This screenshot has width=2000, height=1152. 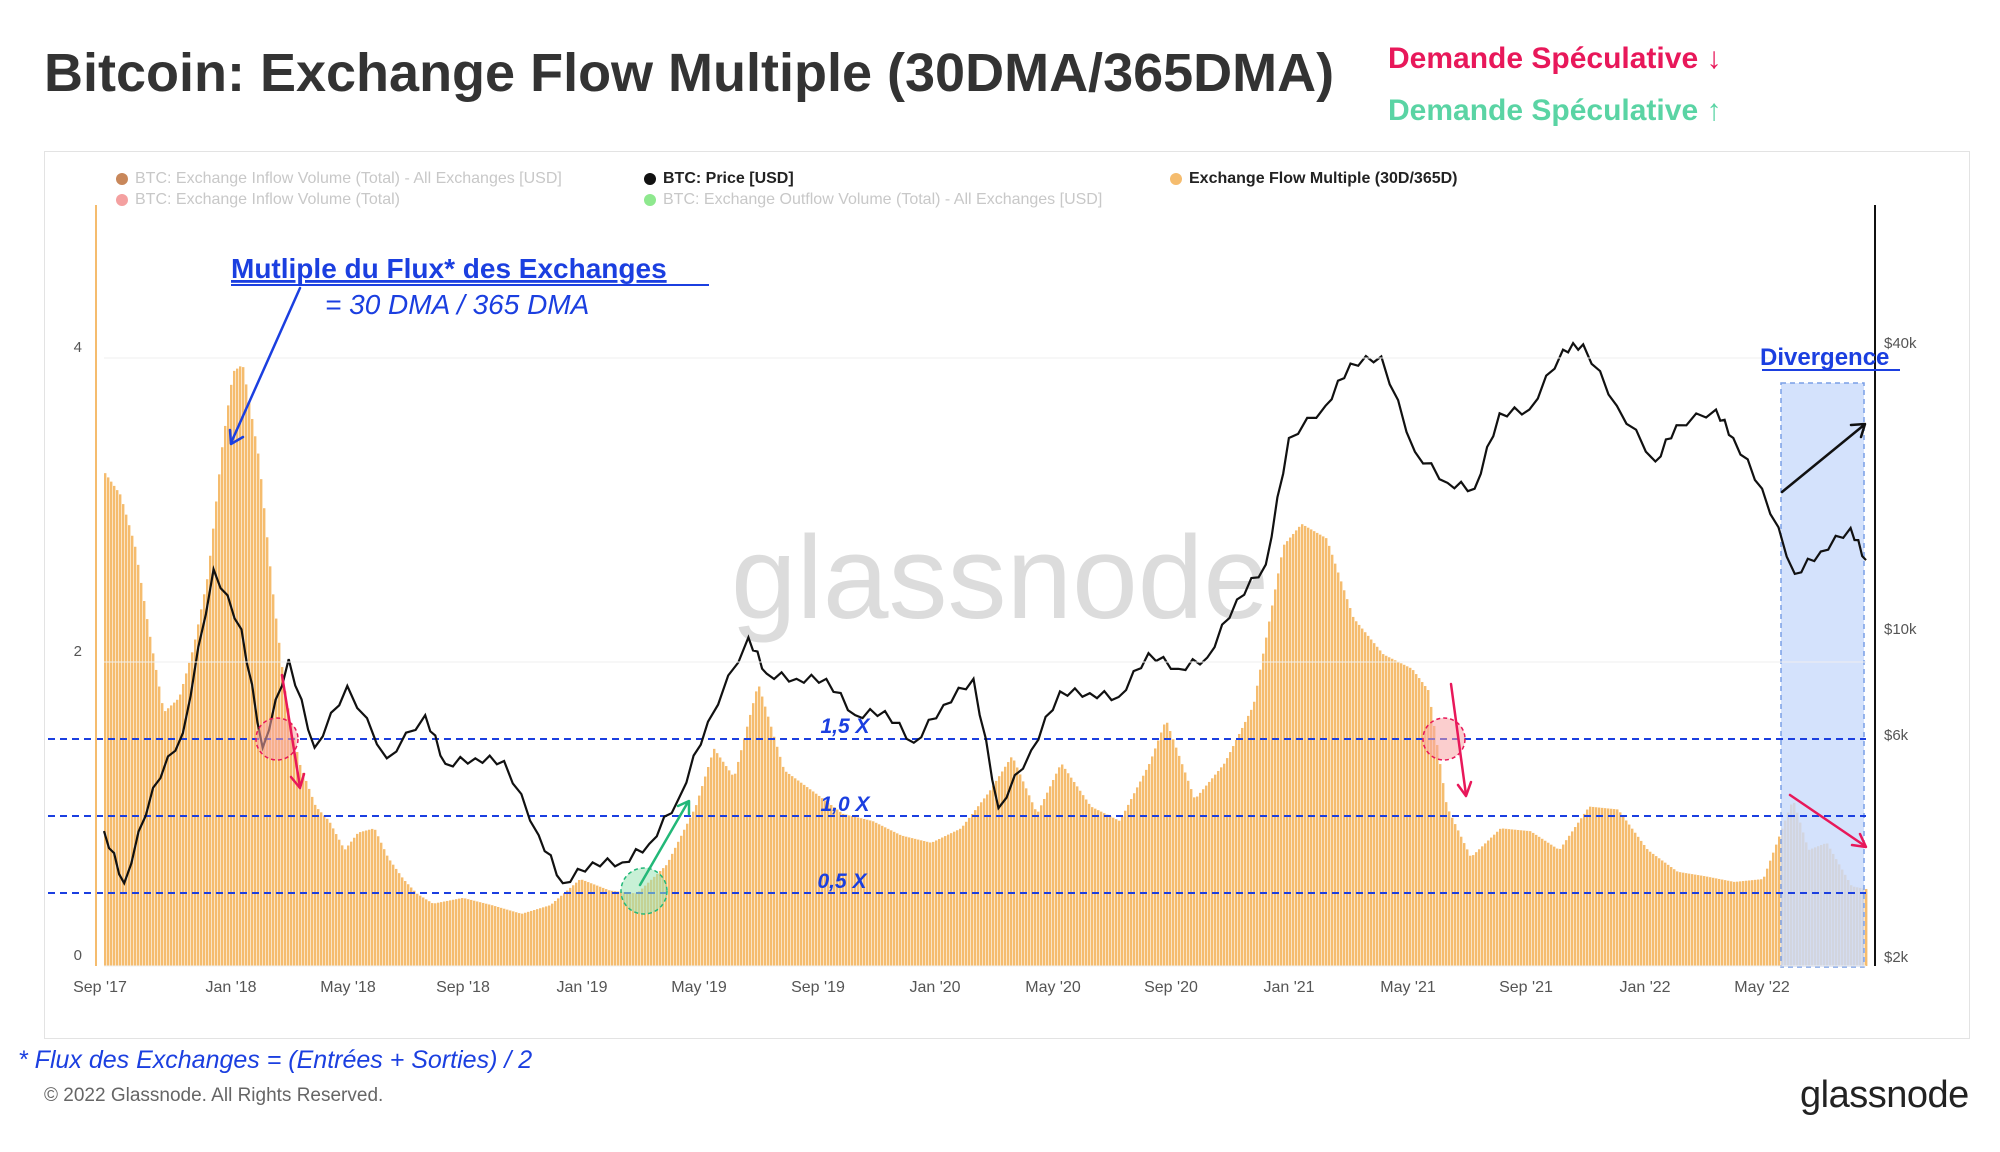 I want to click on watermark: glassnode, so click(x=1000, y=578).